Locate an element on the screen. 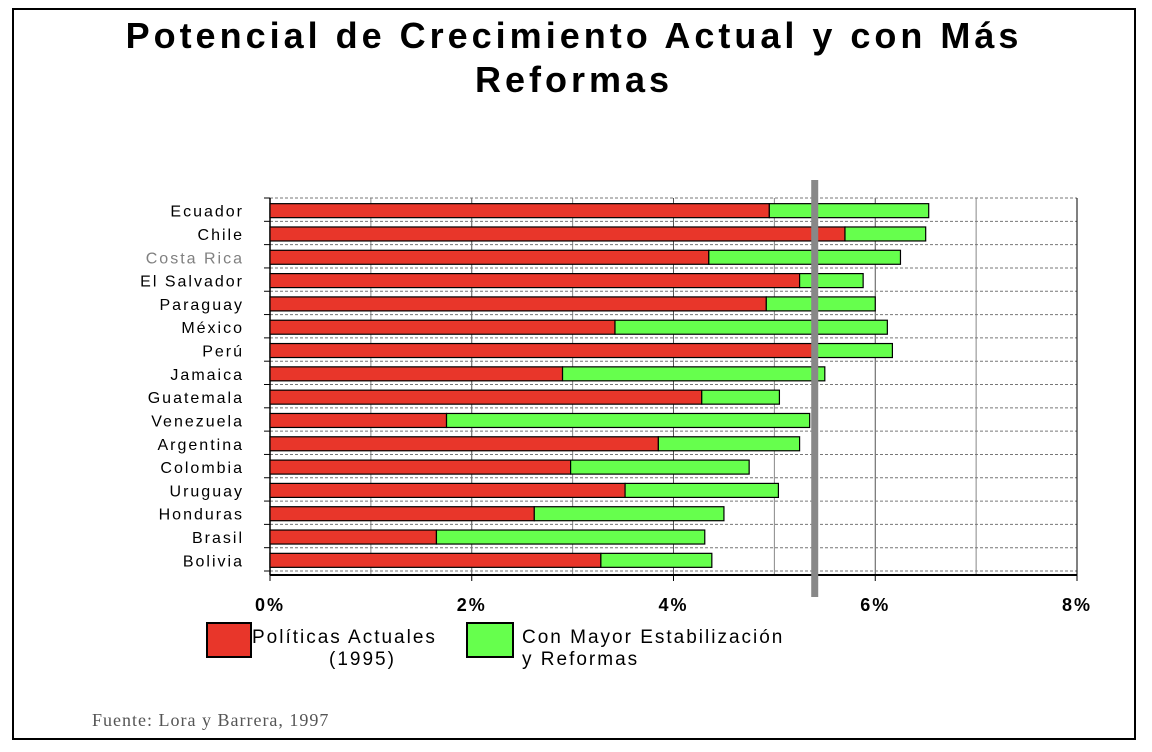 Image resolution: width=1152 pixels, height=752 pixels. category-label: Costa Rica is located at coordinates (195, 258).